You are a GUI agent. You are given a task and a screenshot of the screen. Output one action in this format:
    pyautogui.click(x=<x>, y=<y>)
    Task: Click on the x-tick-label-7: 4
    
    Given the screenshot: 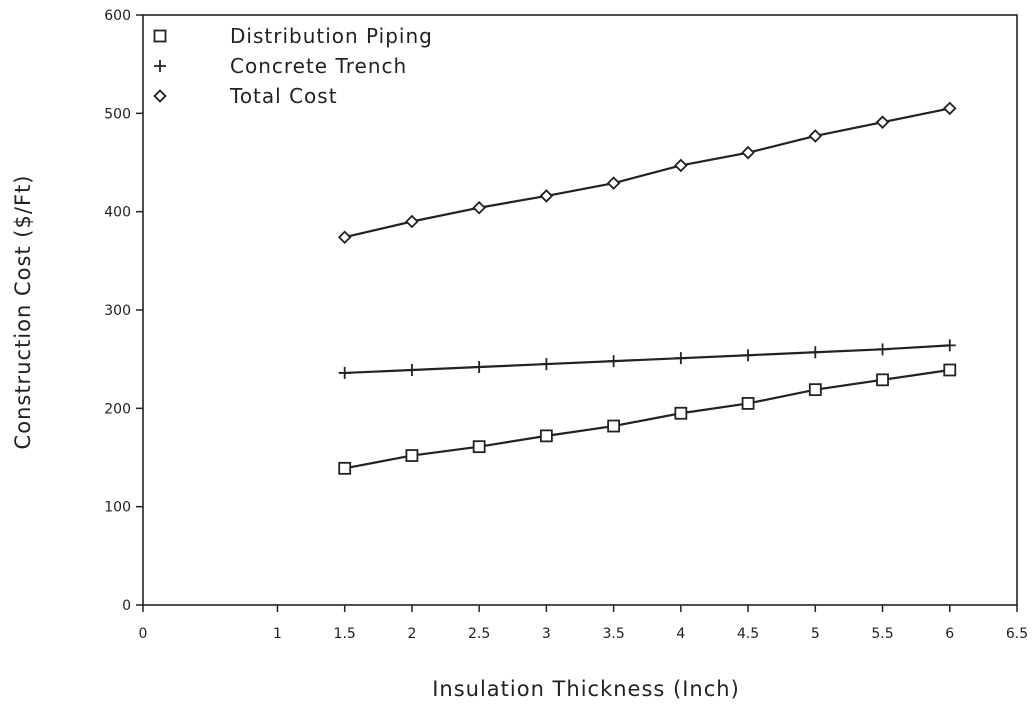 What is the action you would take?
    pyautogui.click(x=680, y=634)
    